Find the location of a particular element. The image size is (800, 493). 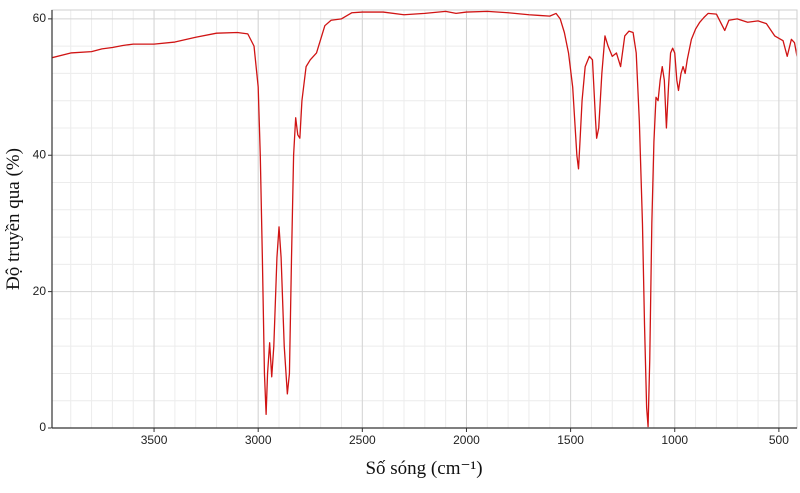

x-tick-label: 3500 is located at coordinates (154, 440).